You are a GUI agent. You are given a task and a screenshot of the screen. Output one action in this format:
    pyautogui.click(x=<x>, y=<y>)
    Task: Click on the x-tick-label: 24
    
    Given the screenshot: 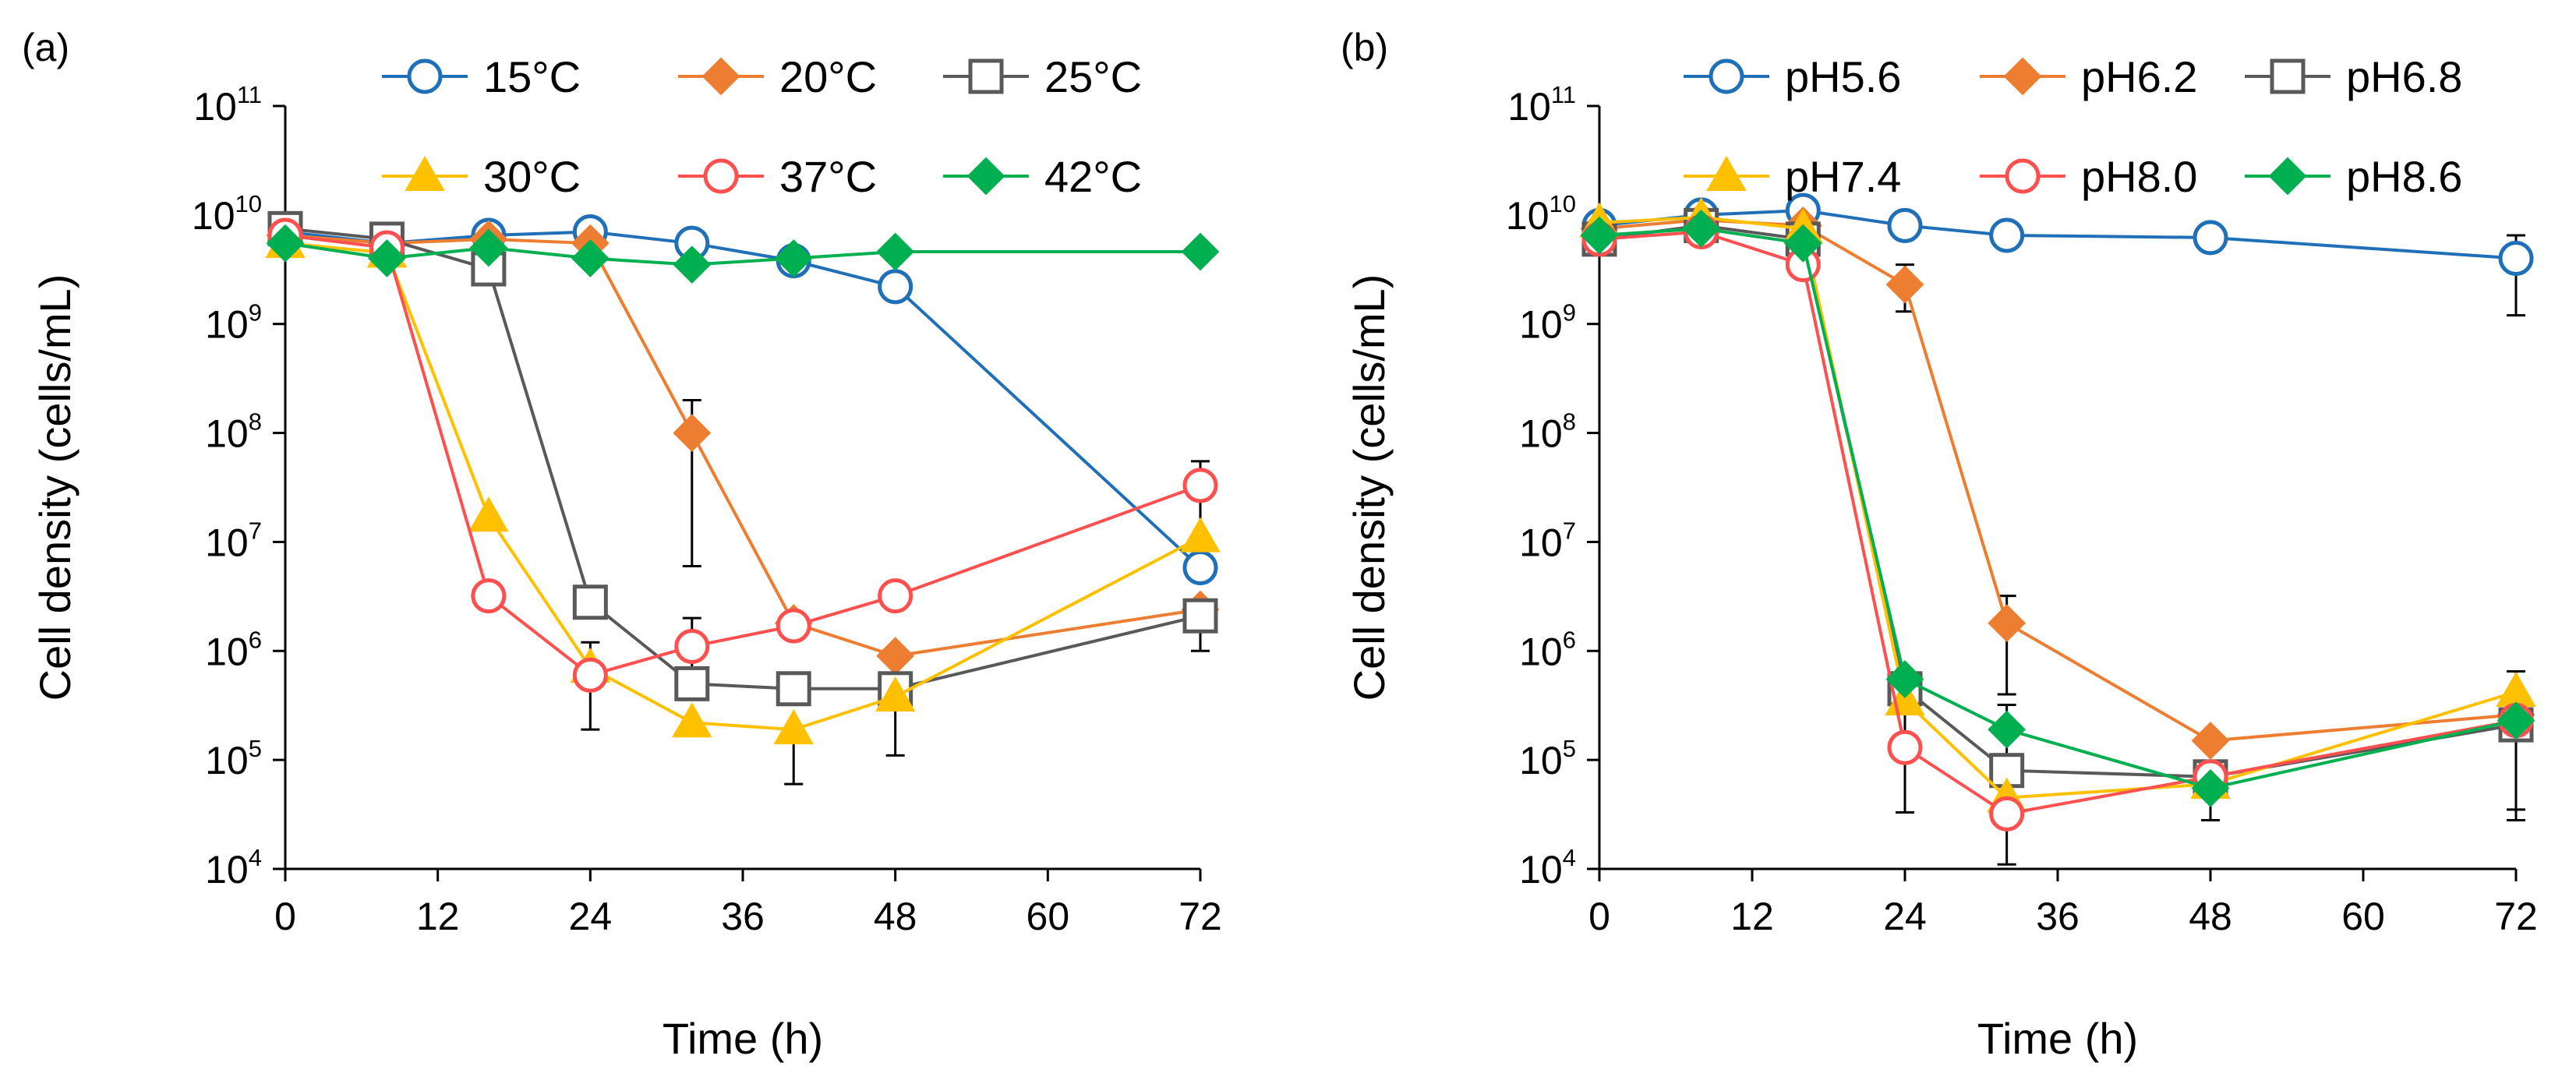 What is the action you would take?
    pyautogui.click(x=1905, y=916)
    